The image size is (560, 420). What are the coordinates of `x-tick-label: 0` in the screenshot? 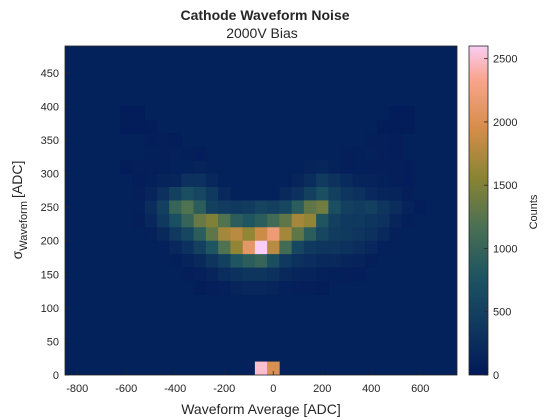 It's located at (273, 389).